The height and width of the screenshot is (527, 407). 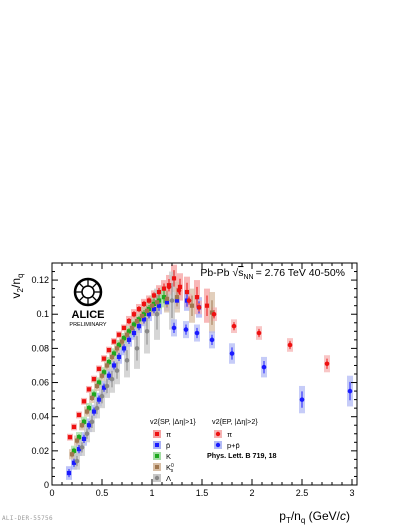 I want to click on y-tick-label: 0.06, so click(x=40, y=383).